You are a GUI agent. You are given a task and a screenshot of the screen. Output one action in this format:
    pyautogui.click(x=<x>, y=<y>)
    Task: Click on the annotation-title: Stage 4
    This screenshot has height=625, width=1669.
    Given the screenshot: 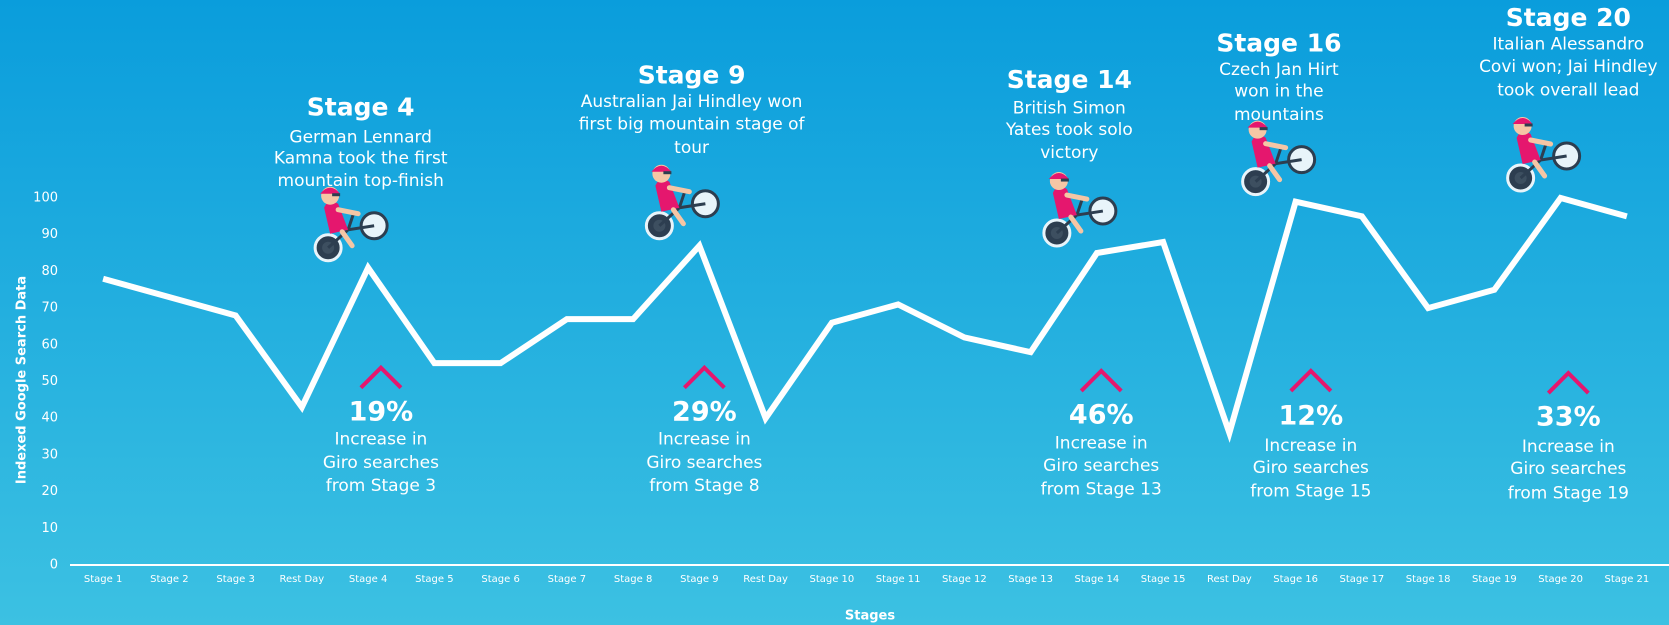 What is the action you would take?
    pyautogui.click(x=361, y=107)
    